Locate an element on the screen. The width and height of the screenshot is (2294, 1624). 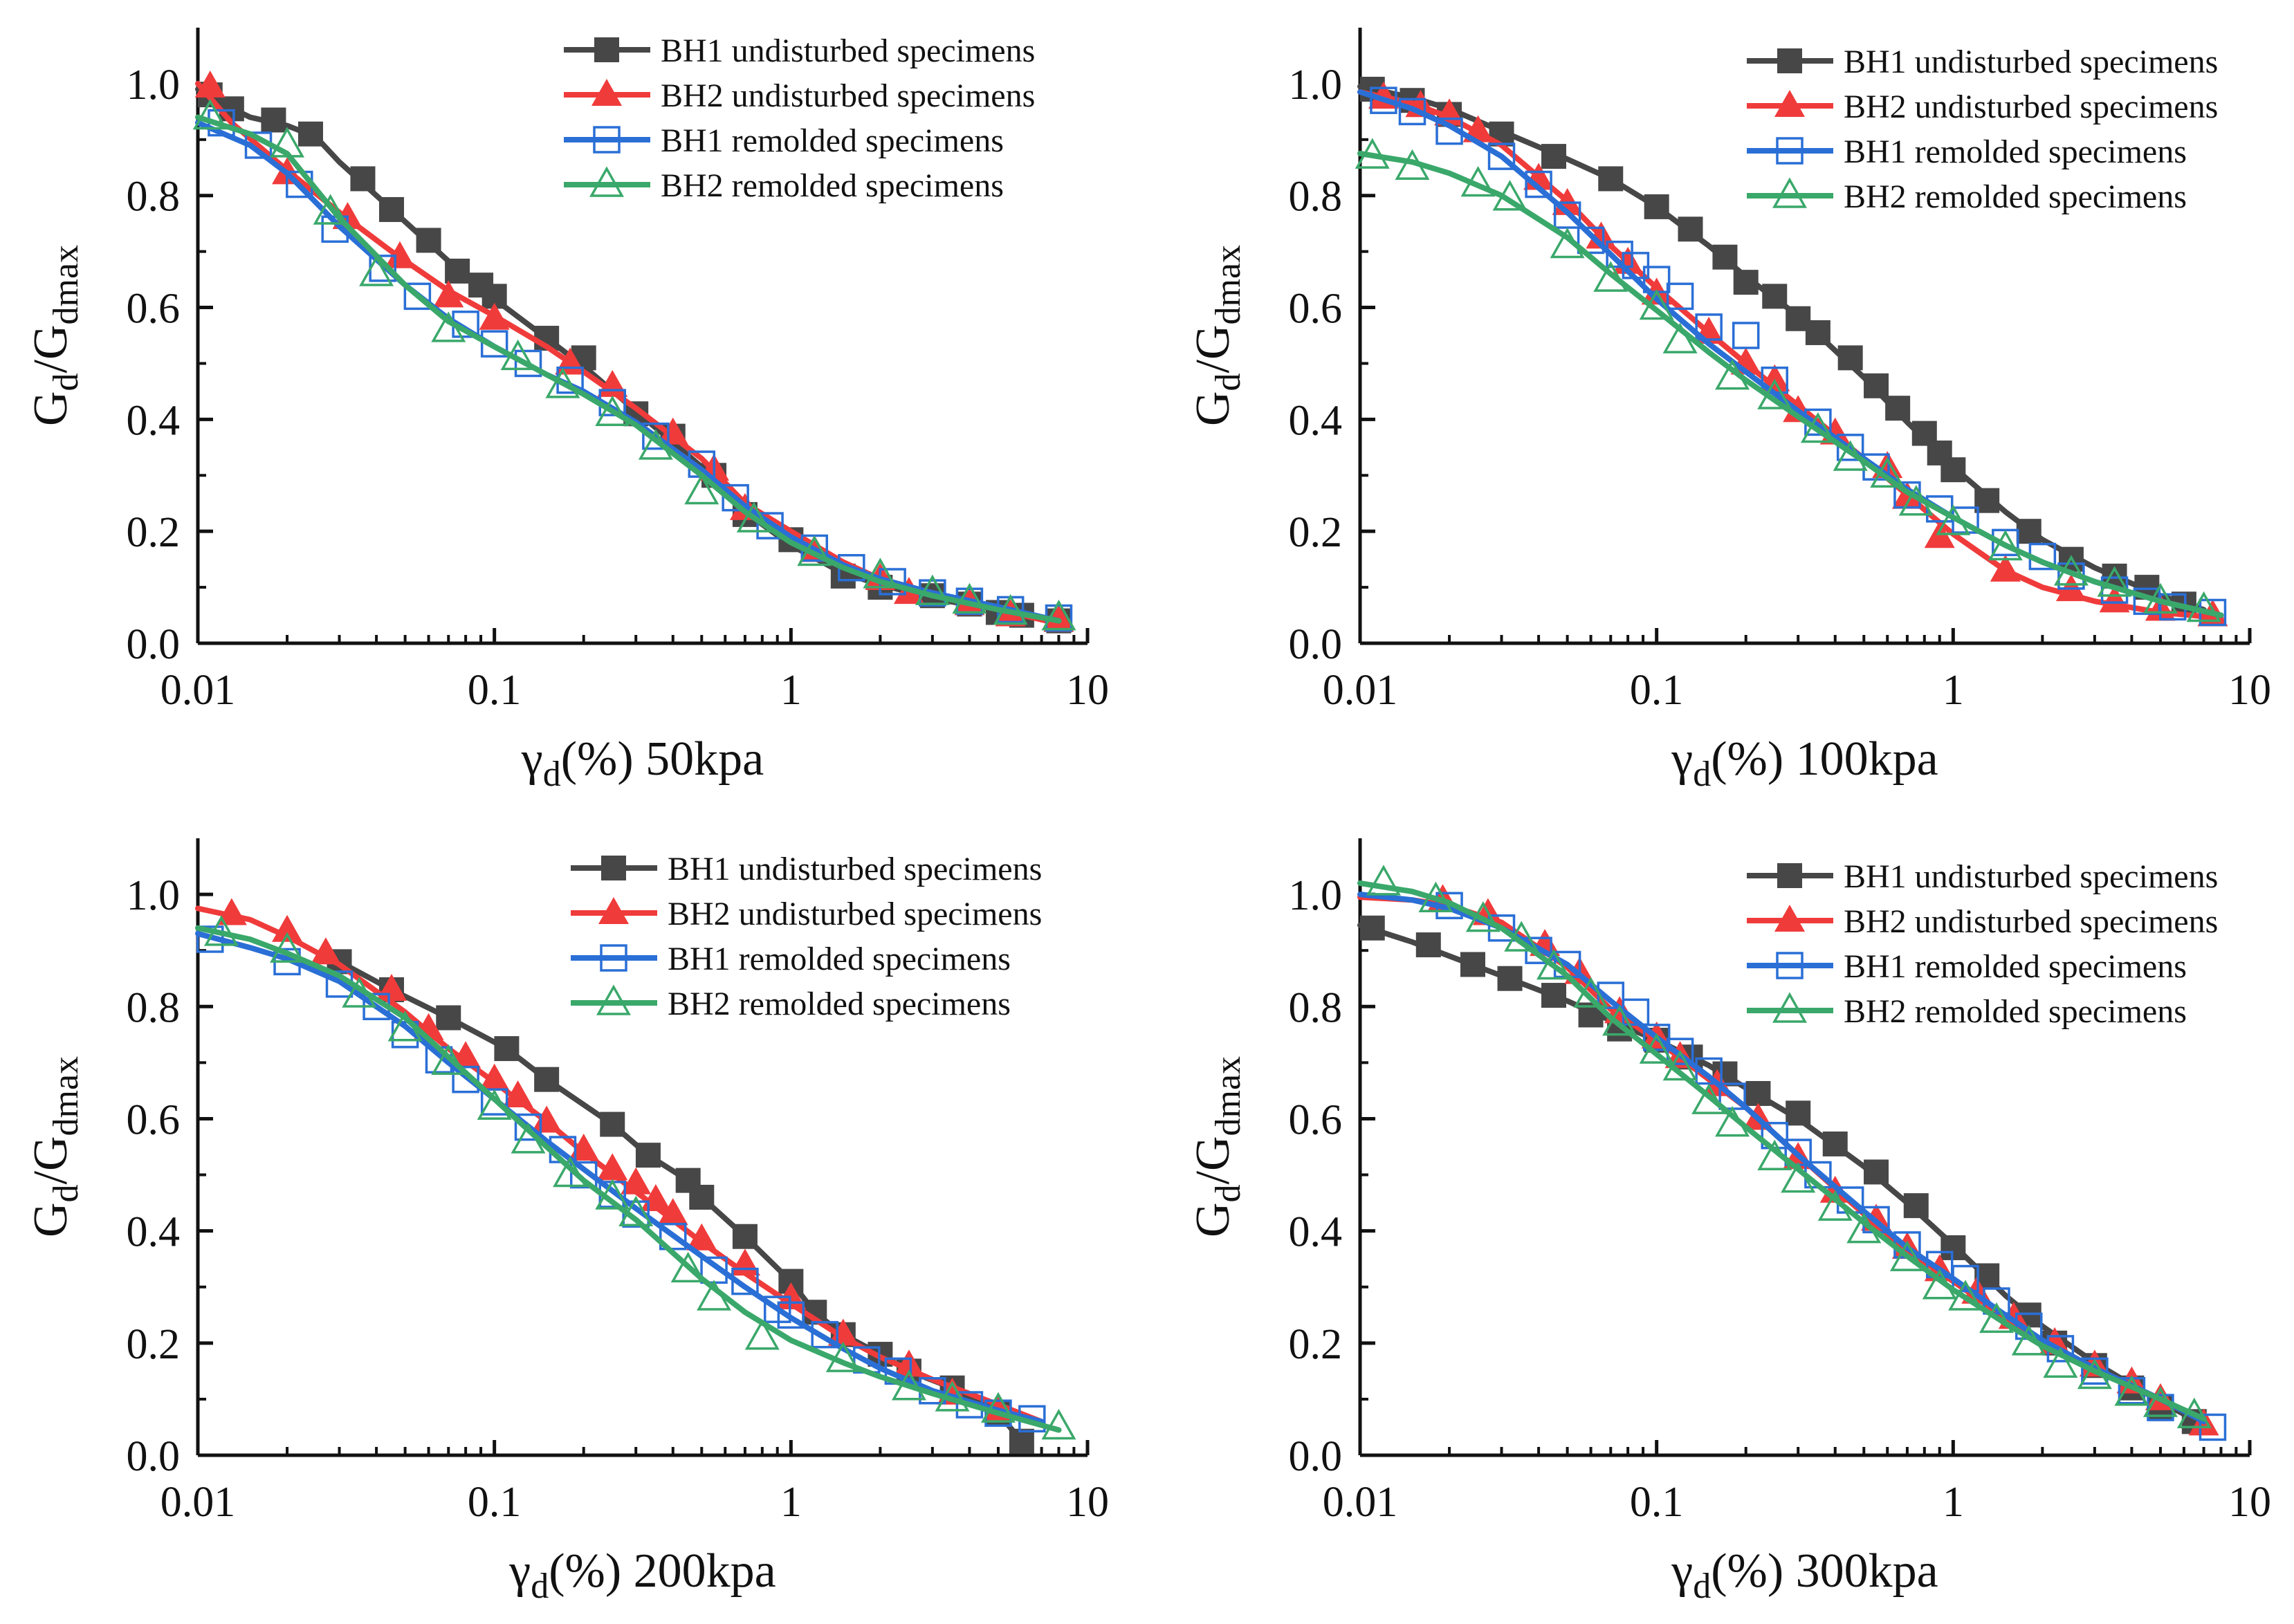
x-axis-label: γd(%) 200kpa is located at coordinates (642, 1575).